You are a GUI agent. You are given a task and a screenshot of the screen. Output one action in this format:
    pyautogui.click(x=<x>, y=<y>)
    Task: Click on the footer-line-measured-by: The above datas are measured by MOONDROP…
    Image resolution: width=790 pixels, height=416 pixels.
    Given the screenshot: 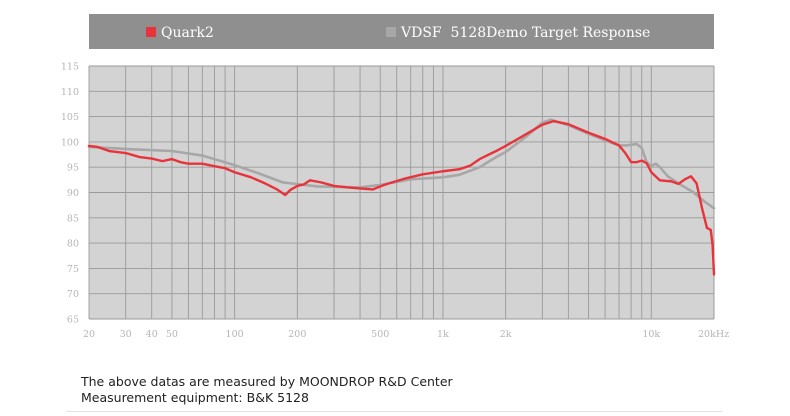 What is the action you would take?
    pyautogui.click(x=267, y=381)
    